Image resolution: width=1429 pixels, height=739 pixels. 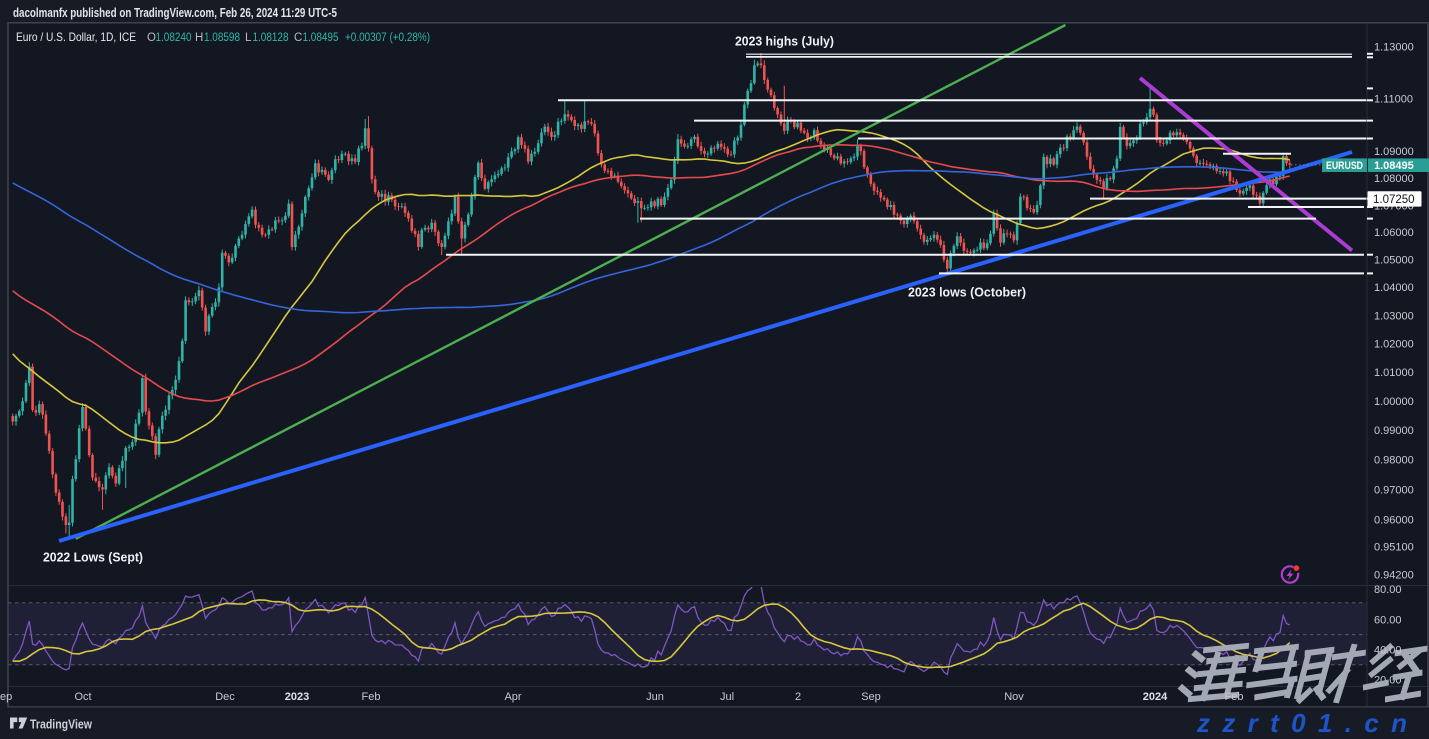 What do you see at coordinates (1388, 620) in the screenshot?
I see `svg-text: 60.00` at bounding box center [1388, 620].